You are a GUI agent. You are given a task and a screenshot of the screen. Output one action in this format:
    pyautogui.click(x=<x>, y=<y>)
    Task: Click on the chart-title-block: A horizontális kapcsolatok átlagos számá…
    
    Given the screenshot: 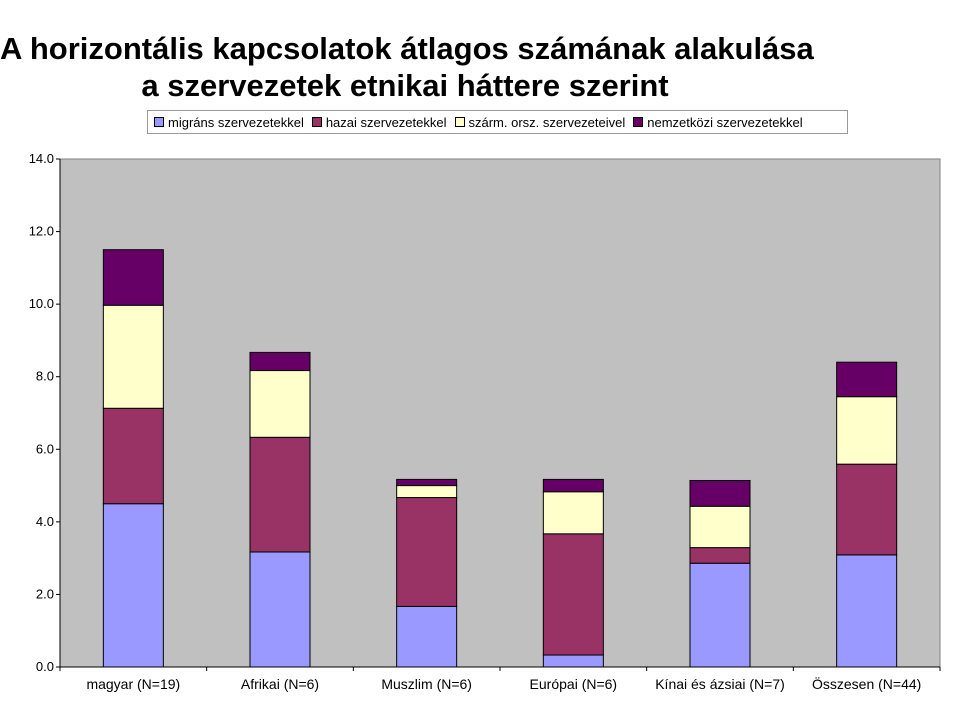 What is the action you would take?
    pyautogui.click(x=407, y=67)
    